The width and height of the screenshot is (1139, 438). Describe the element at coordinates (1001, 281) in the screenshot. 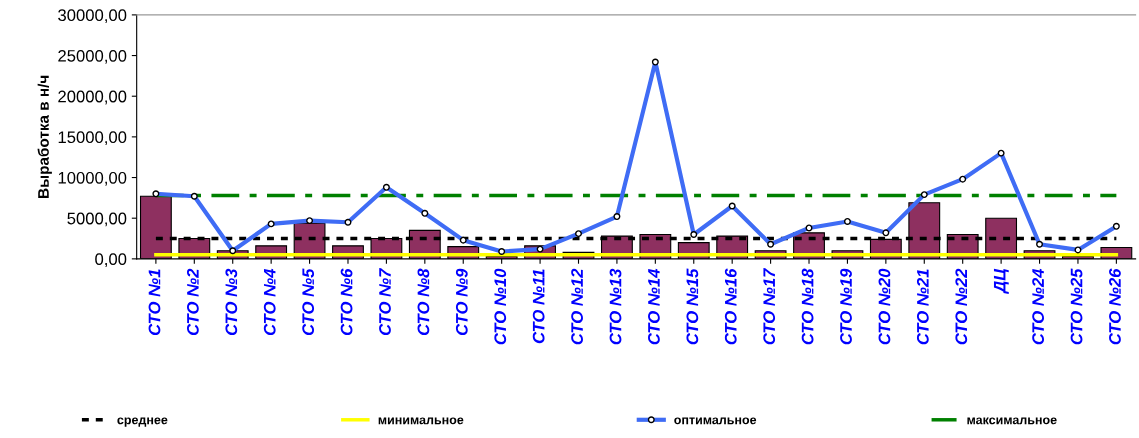

I see `x-tick-label: ДЦ` at that location.